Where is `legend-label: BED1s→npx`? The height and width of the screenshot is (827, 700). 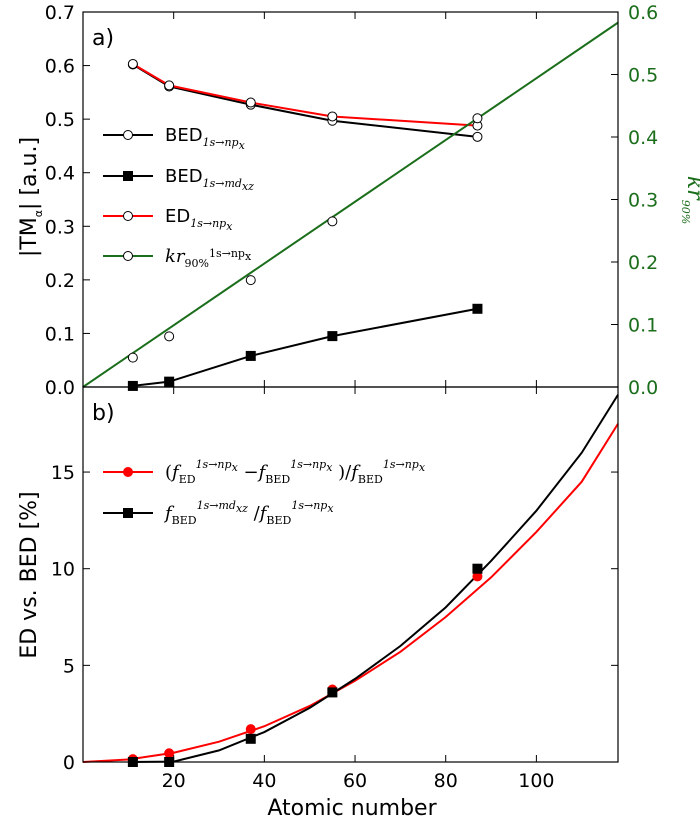
legend-label: BED1s→npx is located at coordinates (205, 138).